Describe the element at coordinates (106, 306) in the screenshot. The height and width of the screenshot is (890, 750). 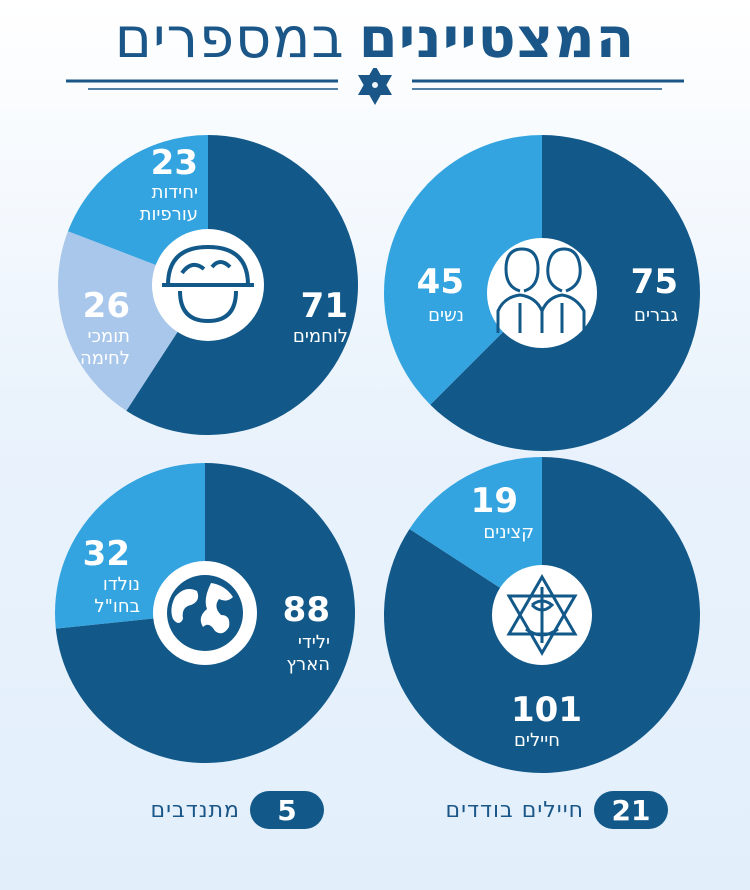
I see `label-combat-support-value: 26` at that location.